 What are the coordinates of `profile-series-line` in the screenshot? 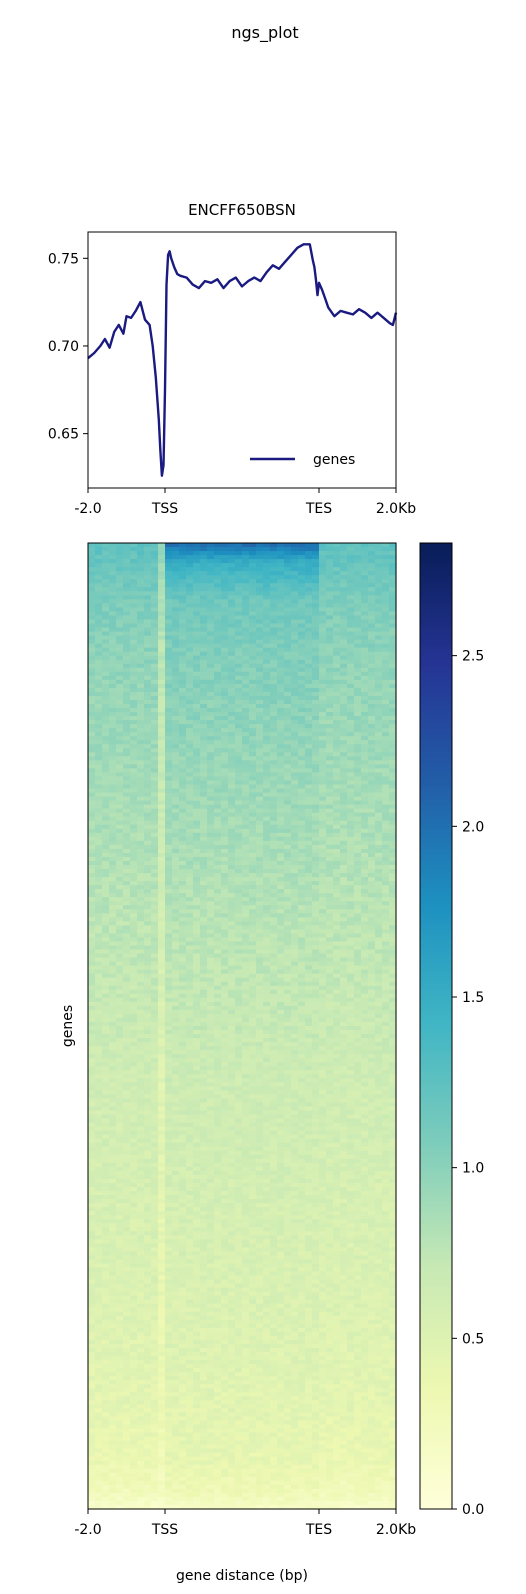 It's located at (242, 360).